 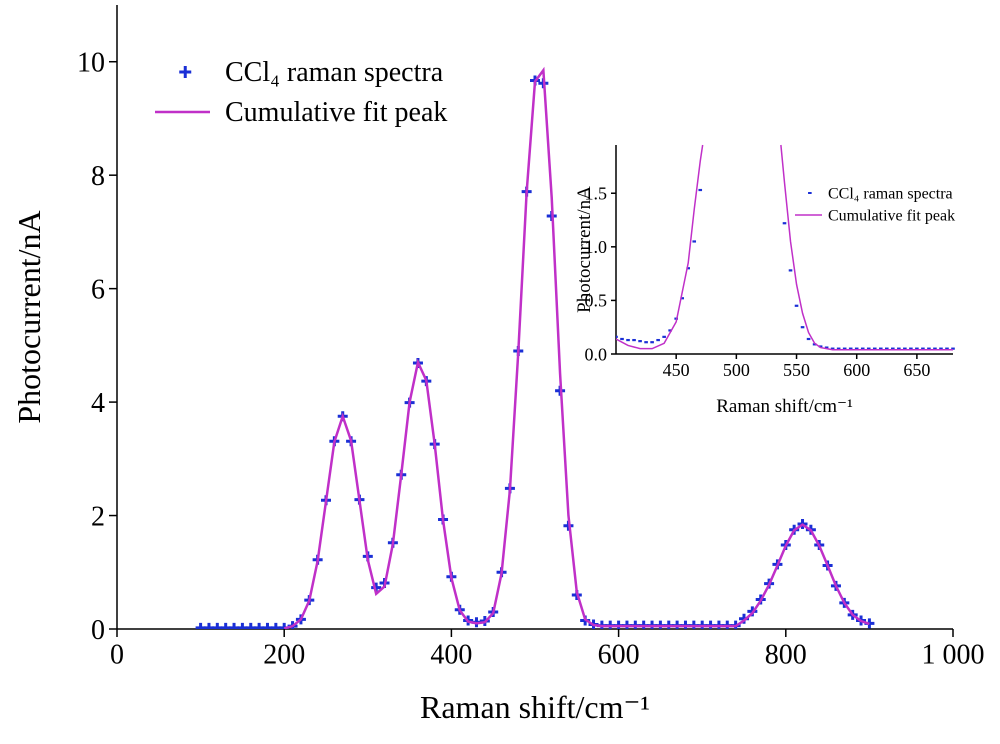 What do you see at coordinates (98, 289) in the screenshot?
I see `y-tick-label: 6` at bounding box center [98, 289].